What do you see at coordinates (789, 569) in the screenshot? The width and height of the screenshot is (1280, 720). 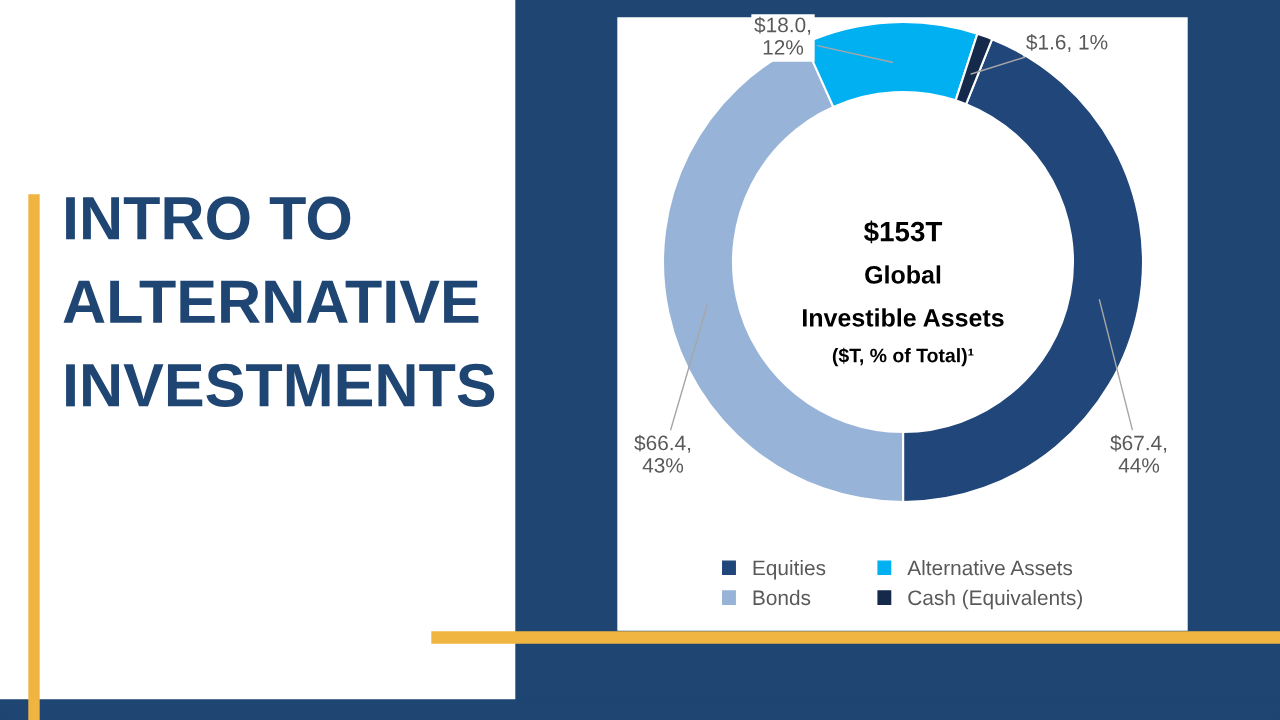 I see `legend-label: Equities` at bounding box center [789, 569].